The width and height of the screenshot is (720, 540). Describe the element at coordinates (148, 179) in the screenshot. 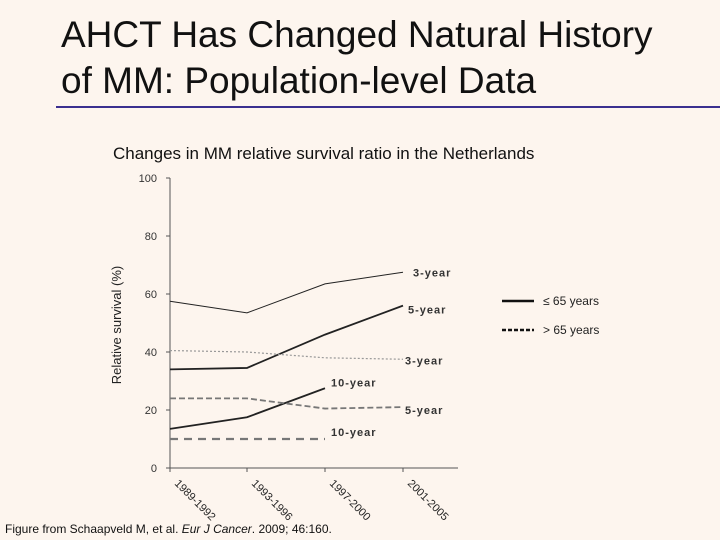

I see `y-tick-label: 100` at that location.